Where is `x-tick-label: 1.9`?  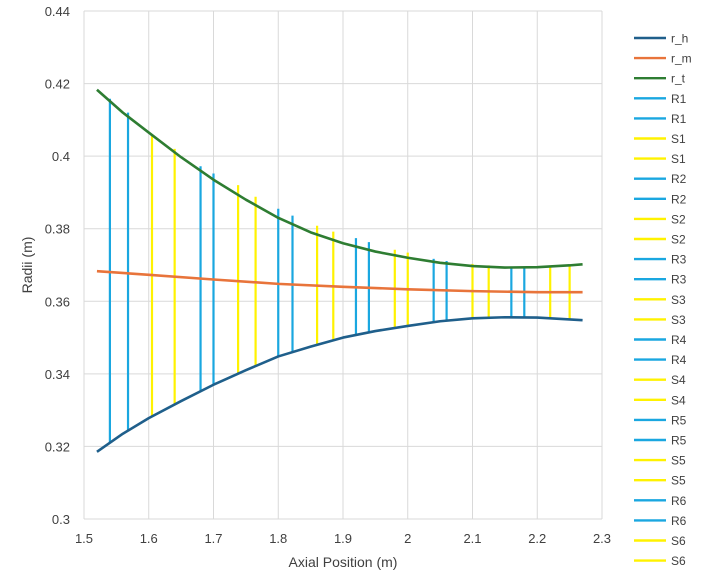
x-tick-label: 1.9 is located at coordinates (343, 538).